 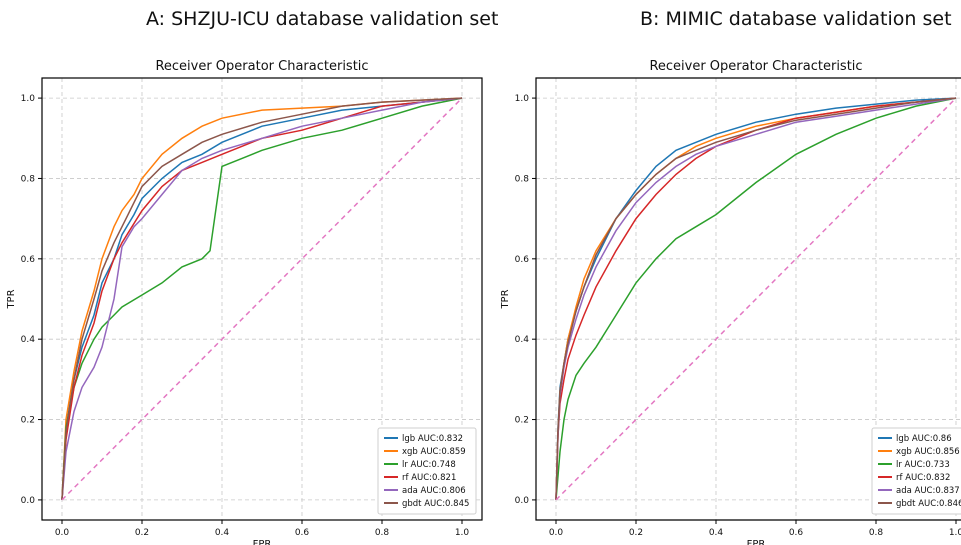 What do you see at coordinates (432, 439) in the screenshot?
I see `legend-entry: lgb AUC:0.832` at bounding box center [432, 439].